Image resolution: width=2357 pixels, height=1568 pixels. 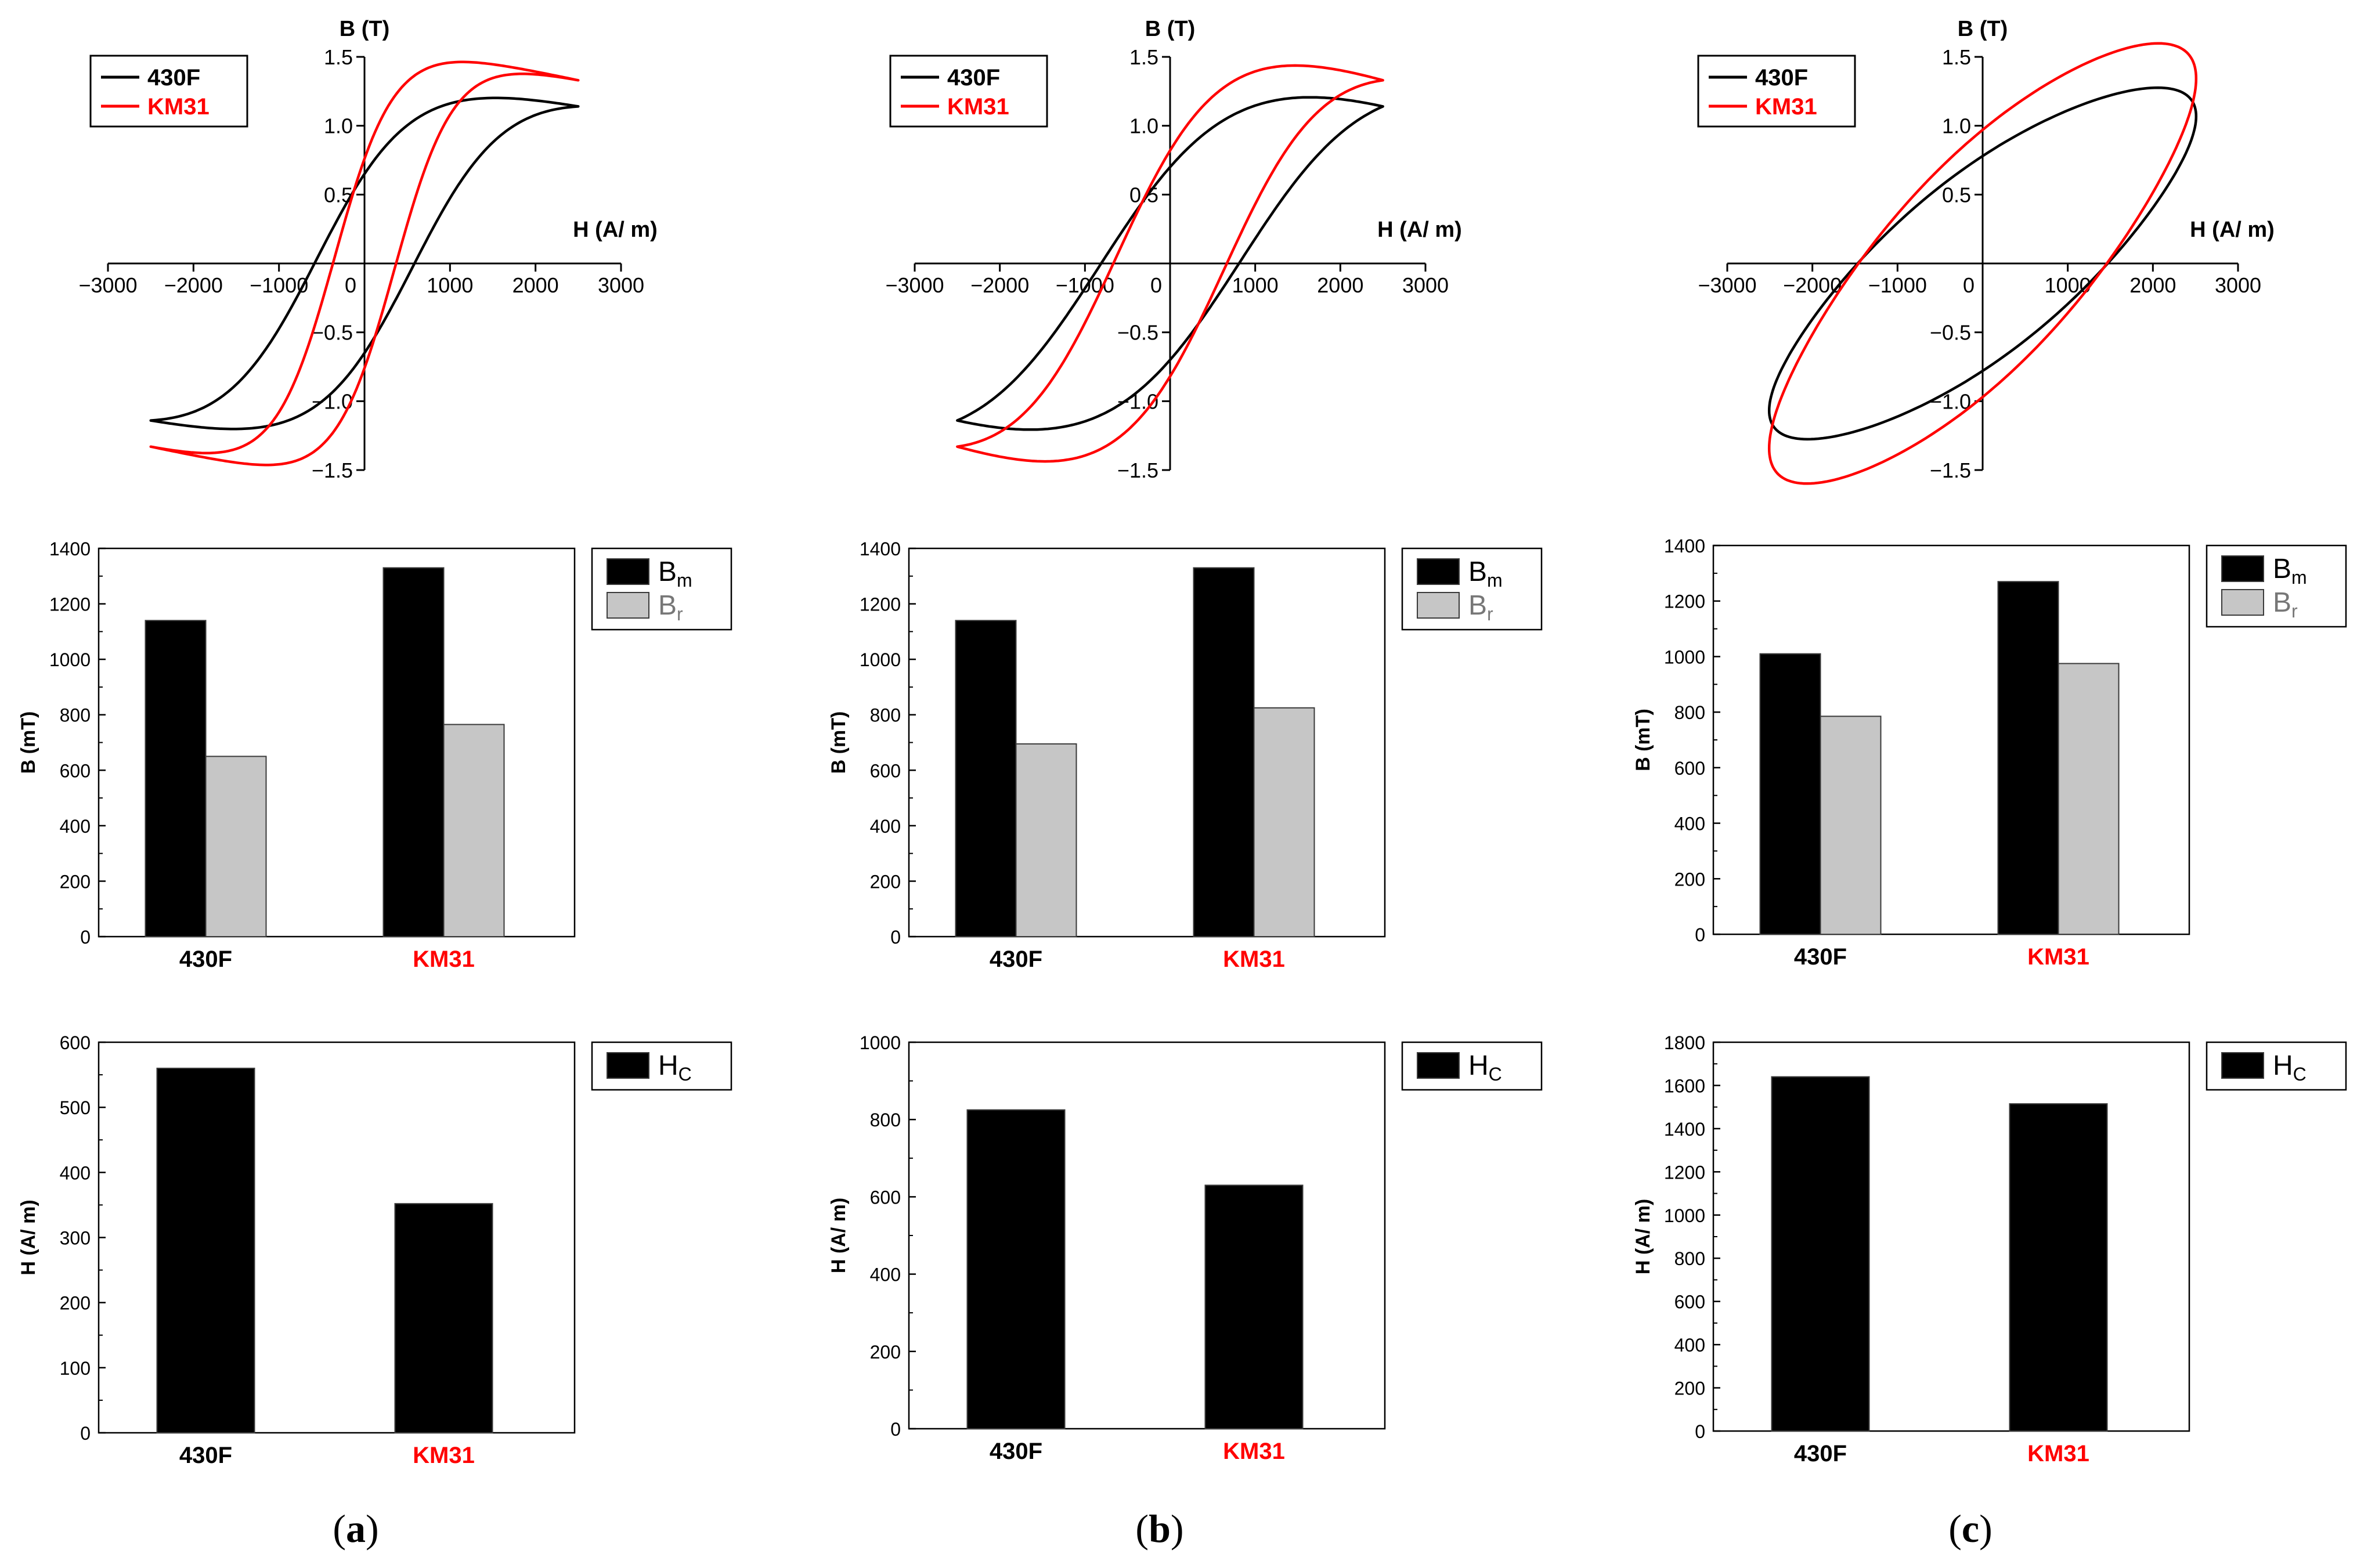 I want to click on y-tick-label: 300, so click(x=75, y=1238).